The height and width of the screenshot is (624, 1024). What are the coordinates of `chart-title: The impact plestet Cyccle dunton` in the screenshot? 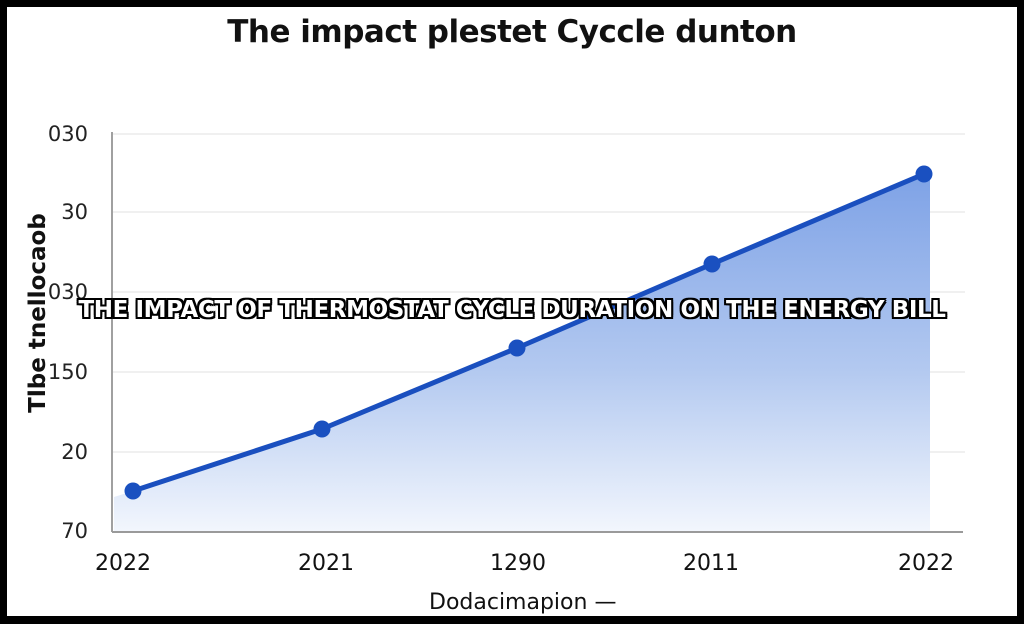 It's located at (512, 32).